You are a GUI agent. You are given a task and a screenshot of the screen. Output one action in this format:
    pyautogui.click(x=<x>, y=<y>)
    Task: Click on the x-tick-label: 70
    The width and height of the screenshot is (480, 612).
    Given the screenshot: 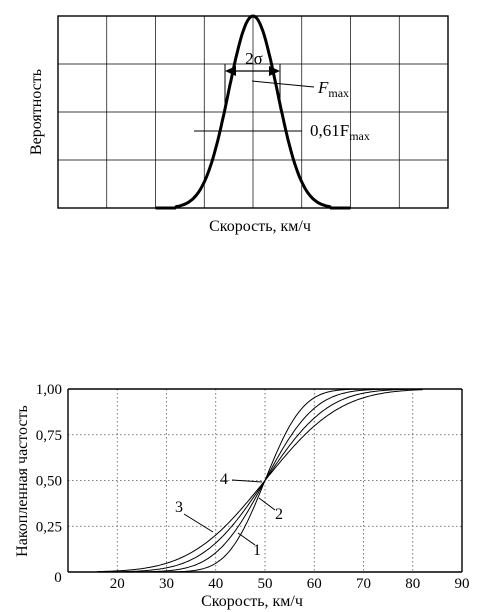 What is the action you would take?
    pyautogui.click(x=363, y=584)
    